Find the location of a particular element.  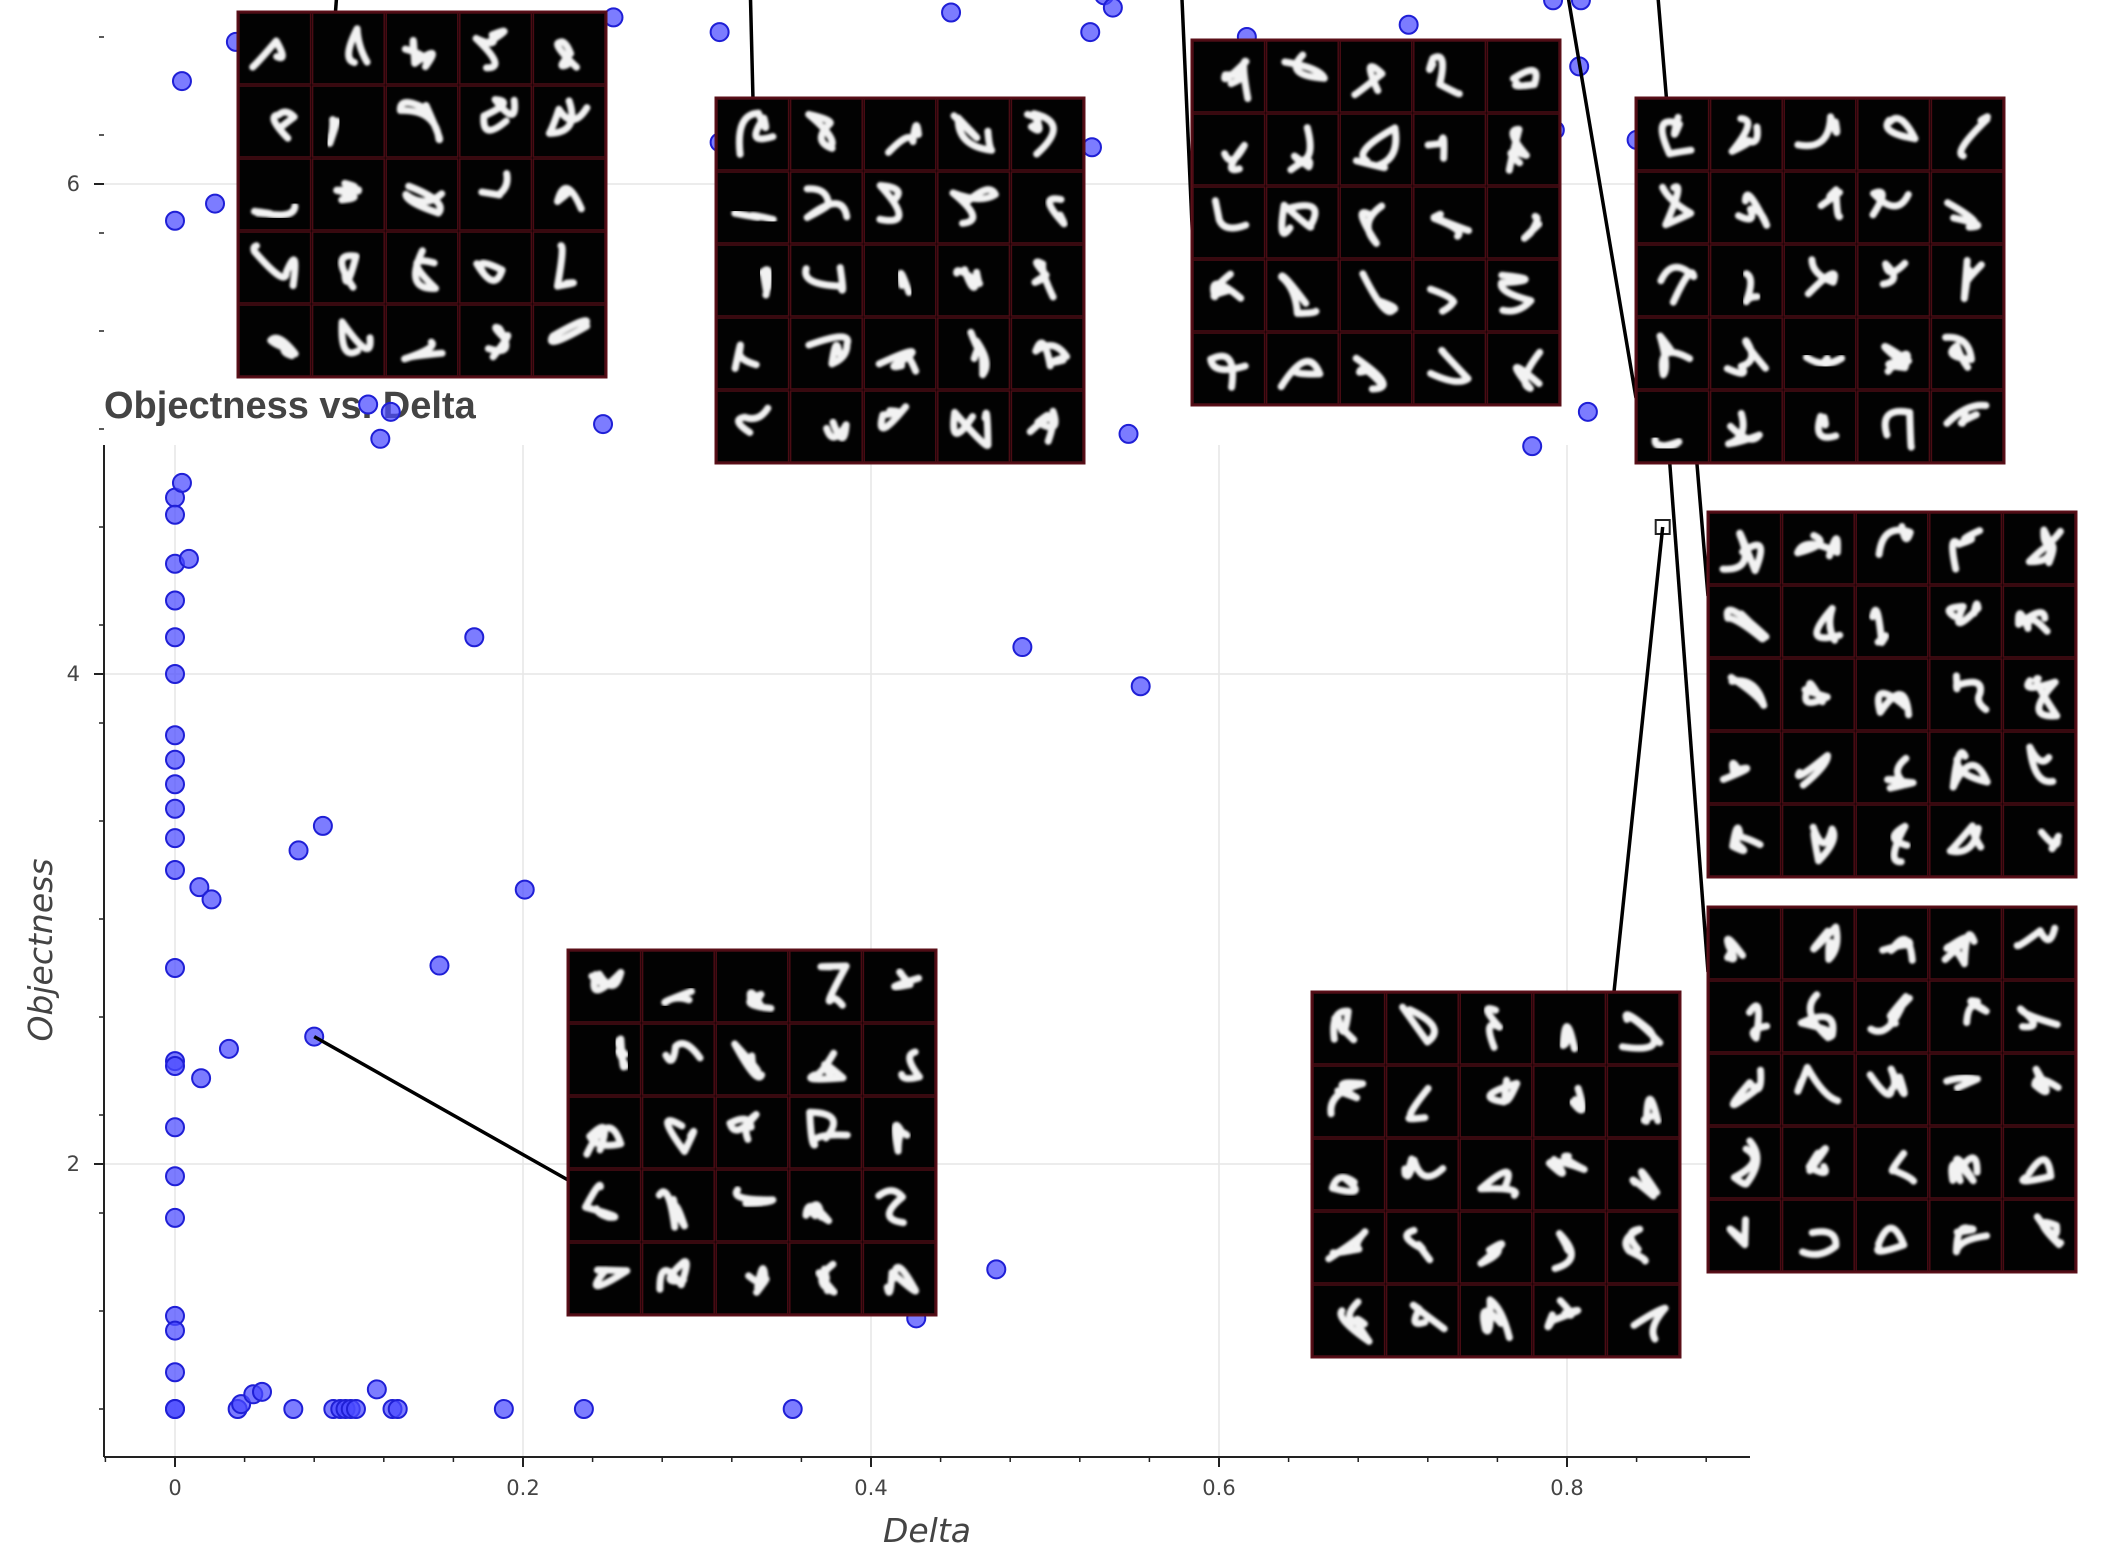

leader-line is located at coordinates (1602, 199).